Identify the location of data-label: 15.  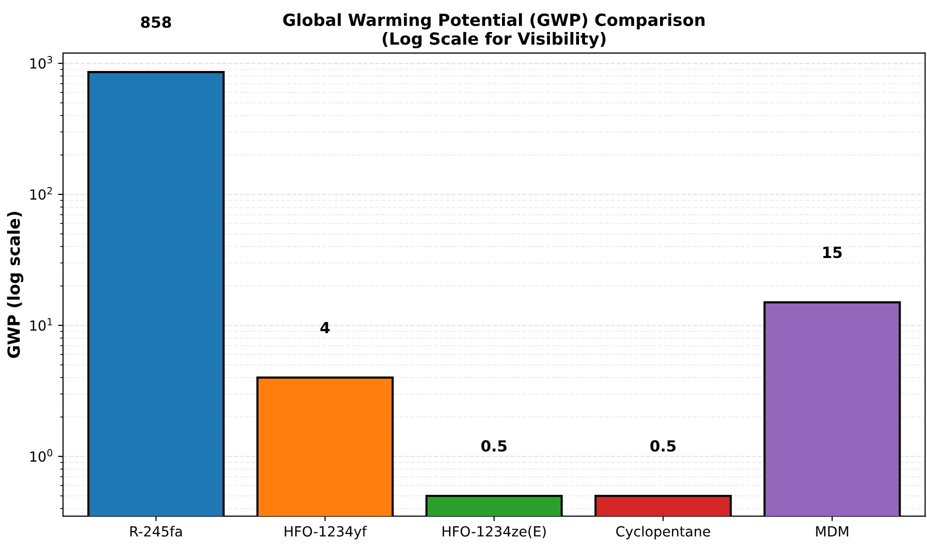
(832, 252).